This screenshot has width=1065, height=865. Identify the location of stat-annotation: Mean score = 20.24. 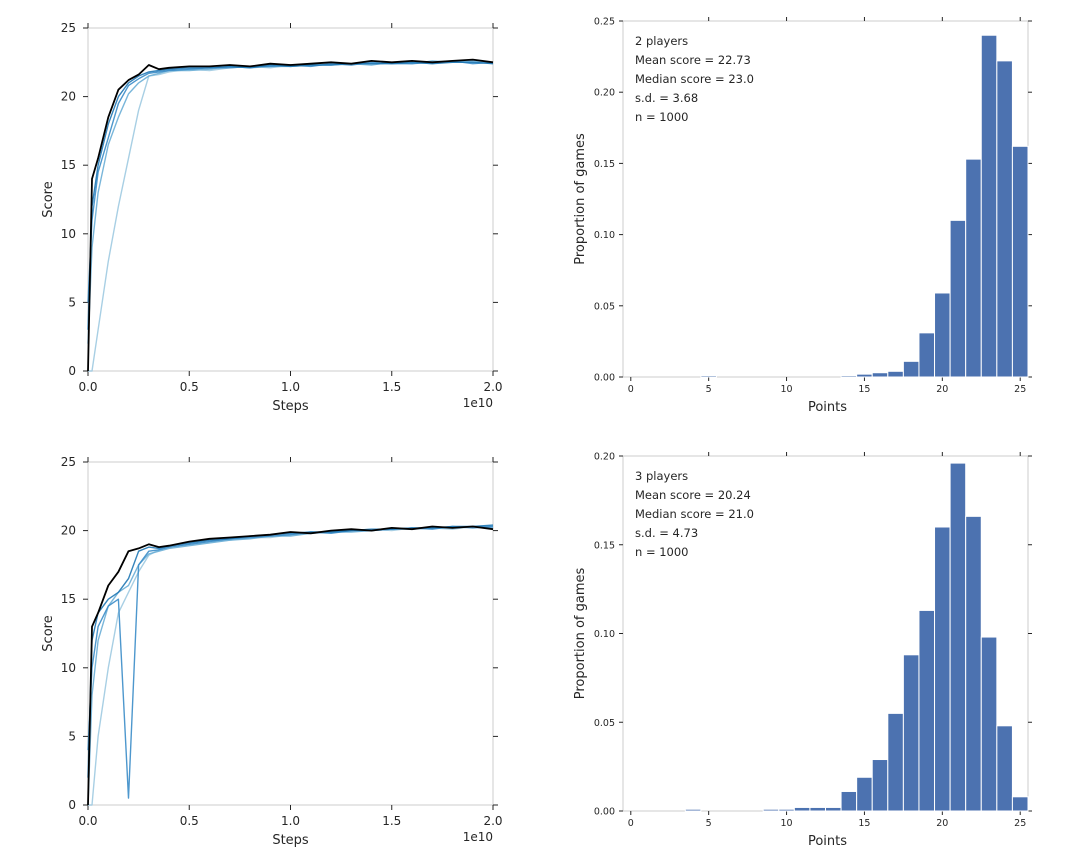
(693, 495).